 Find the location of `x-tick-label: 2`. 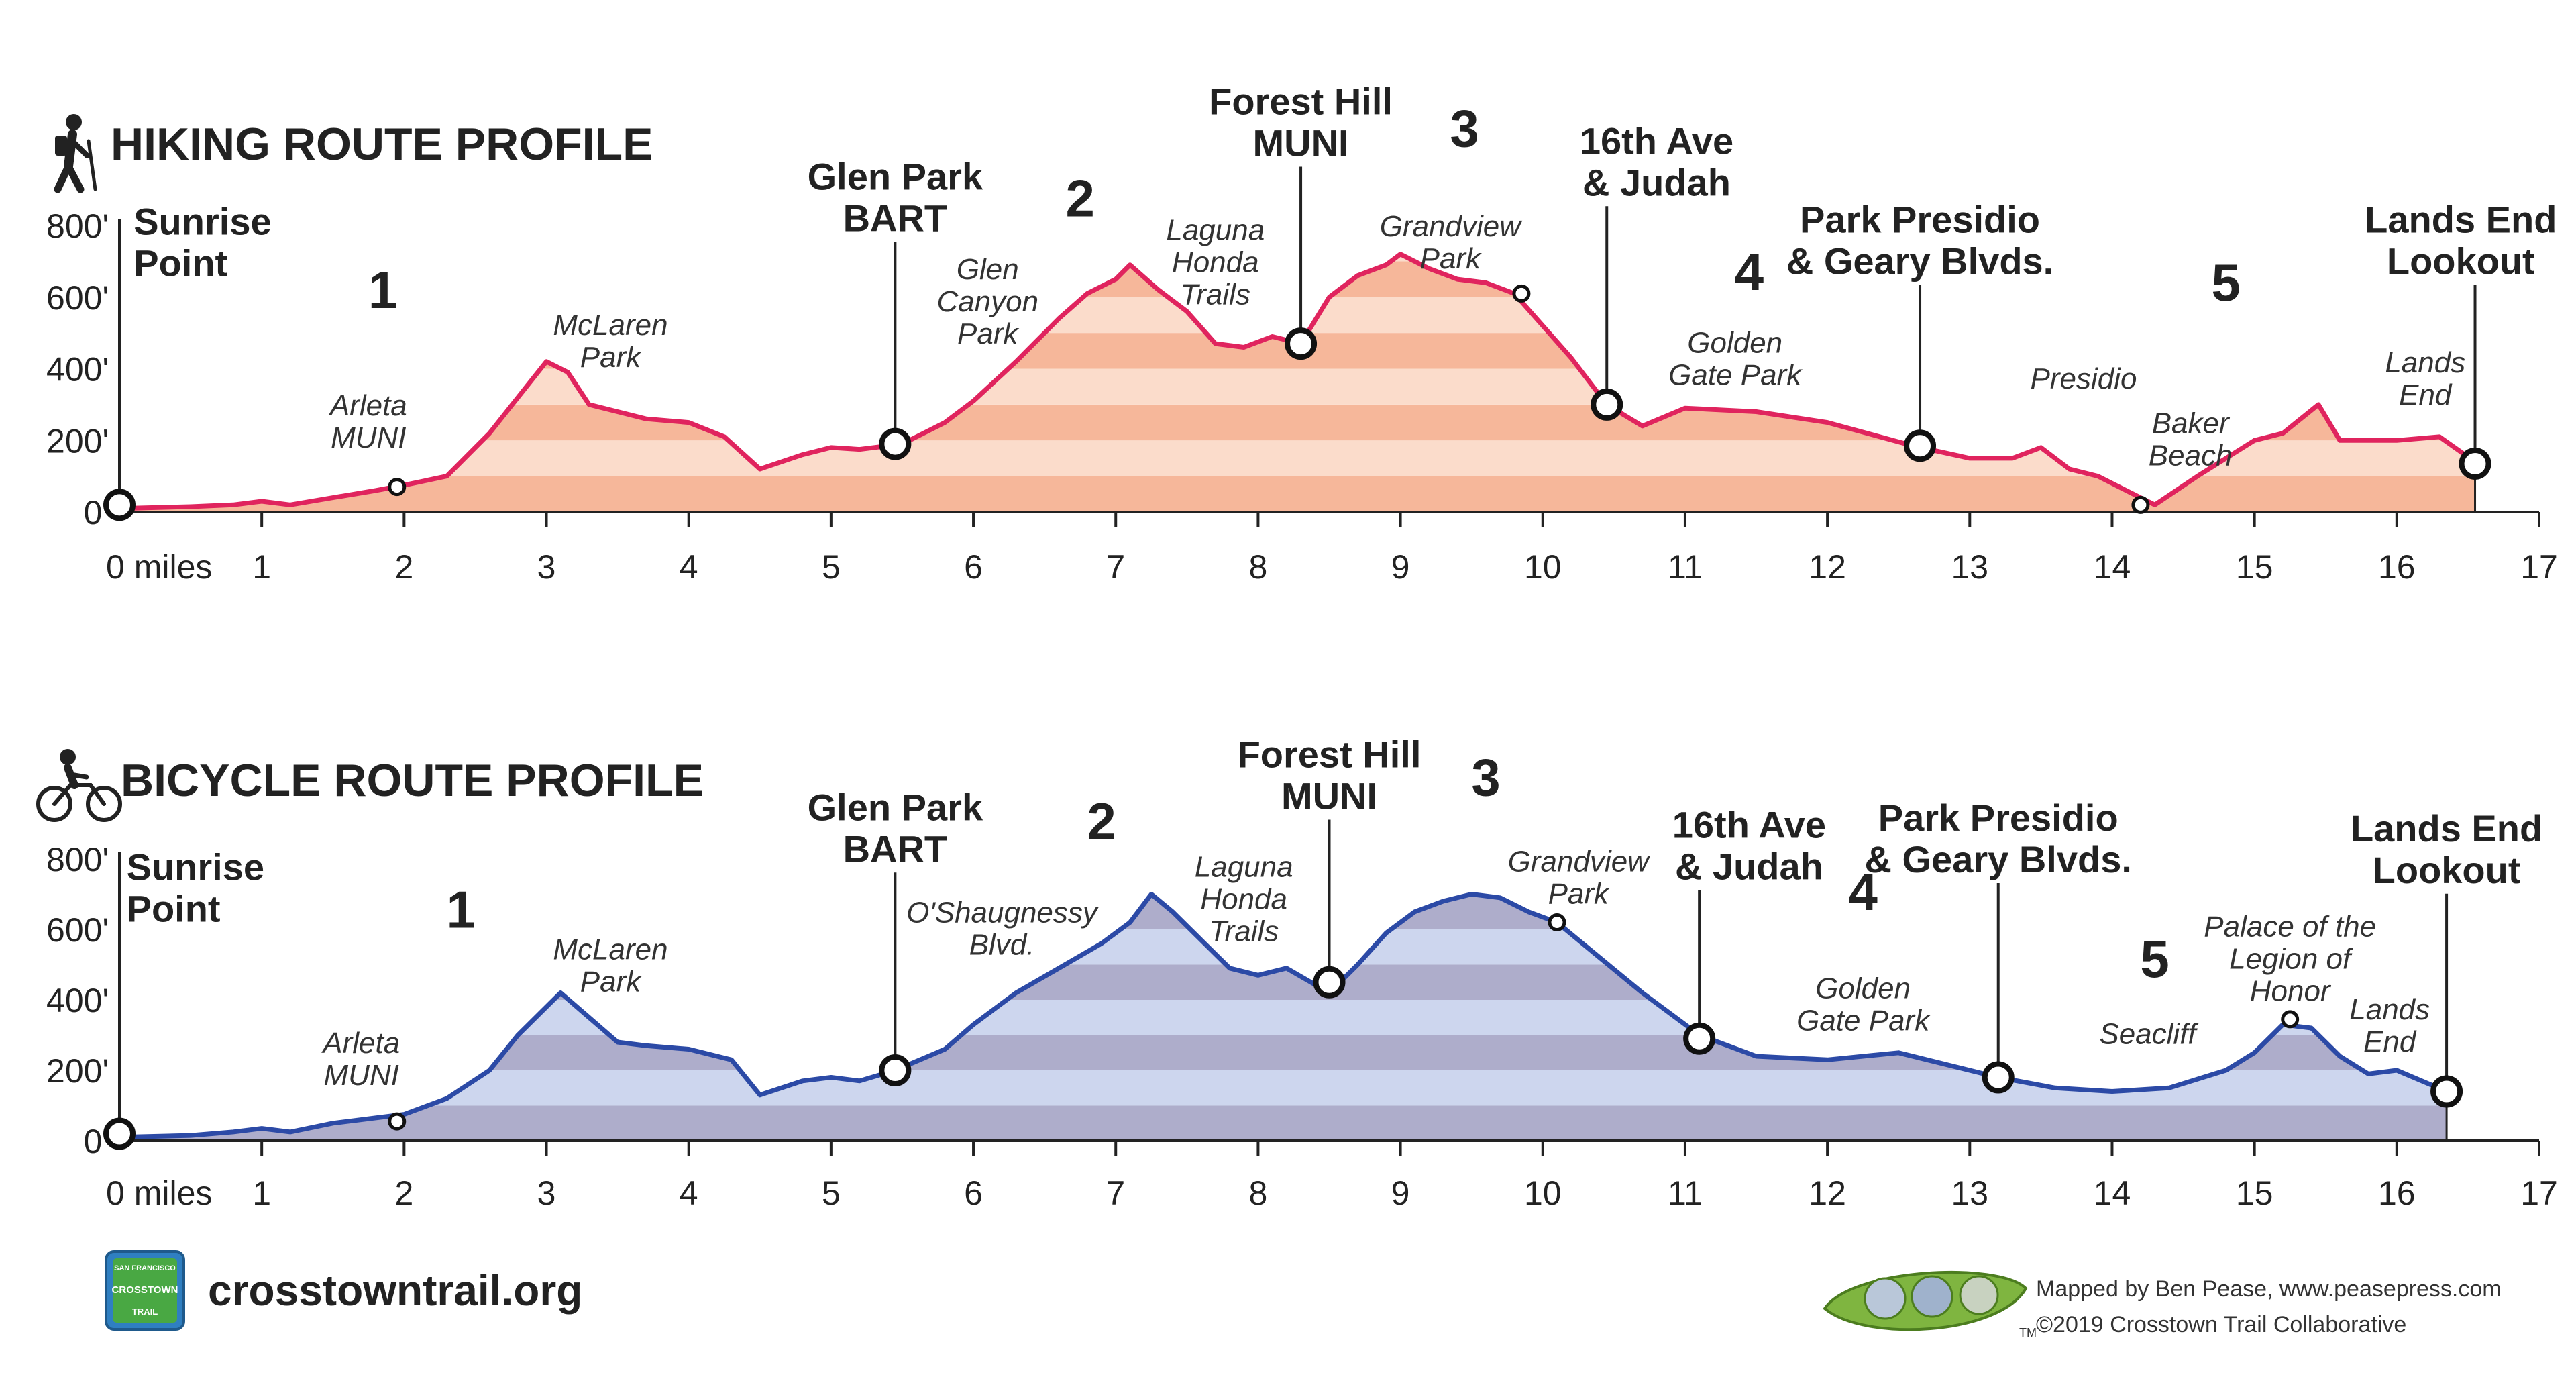

x-tick-label: 2 is located at coordinates (403, 1193).